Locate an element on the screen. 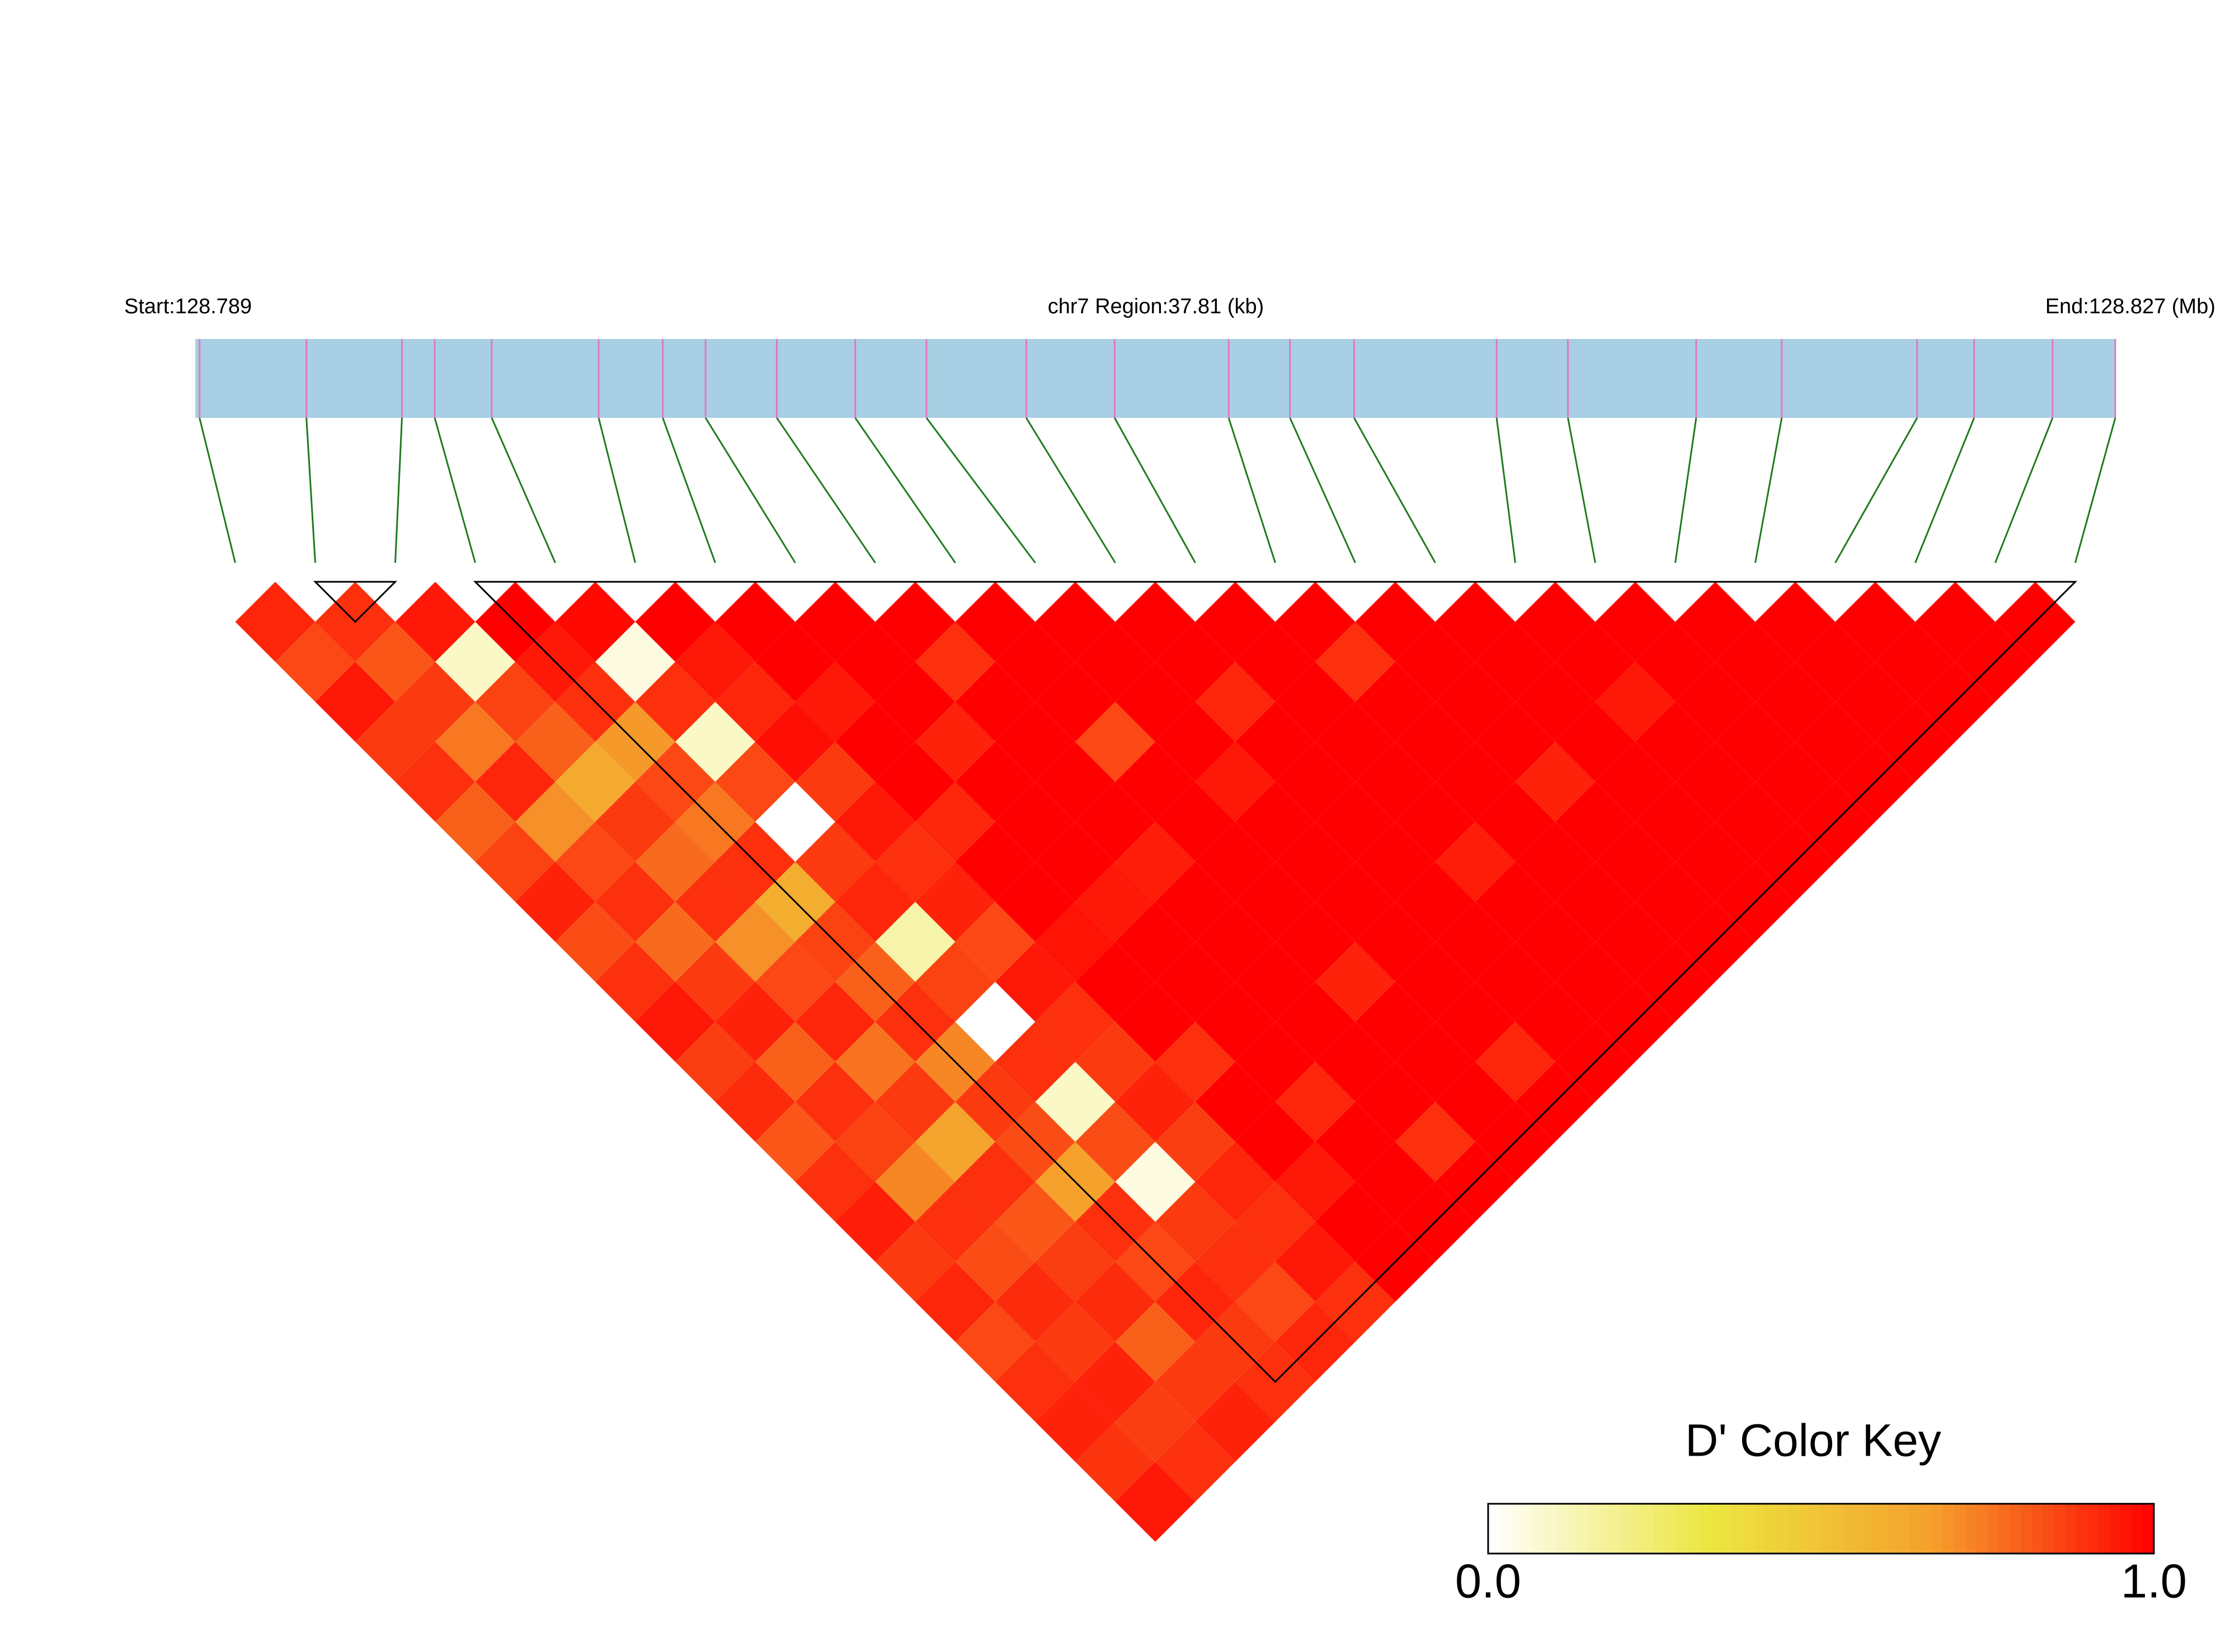 This screenshot has height=1652, width=2235. chart-title: chr7 Region:37.81 (kb) is located at coordinates (1156, 306).